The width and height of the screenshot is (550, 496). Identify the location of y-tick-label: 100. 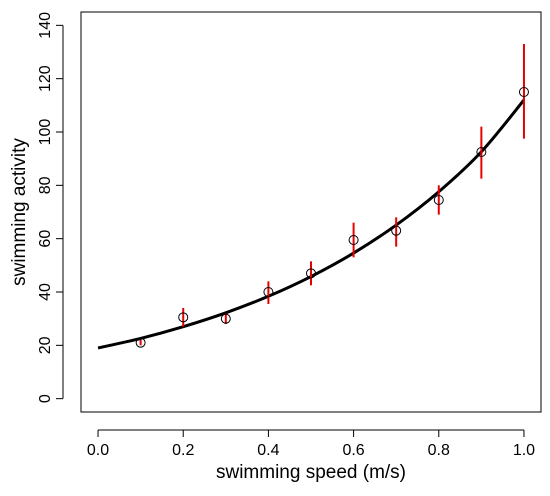
(45, 132).